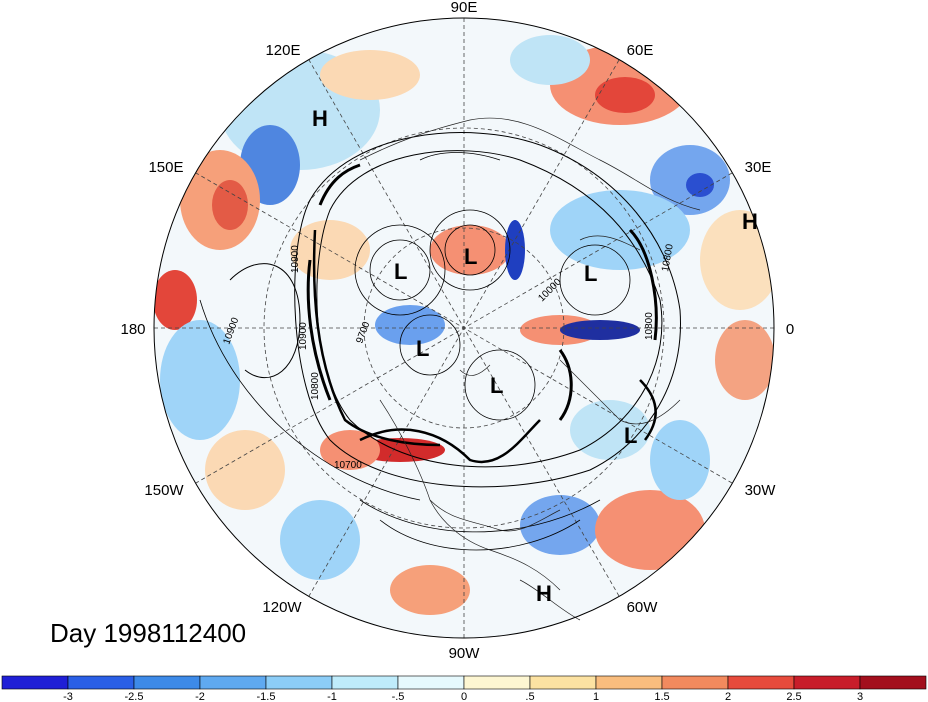 The image size is (928, 702). Describe the element at coordinates (529, 696) in the screenshot. I see `colorbar-tick-label: .5` at that location.